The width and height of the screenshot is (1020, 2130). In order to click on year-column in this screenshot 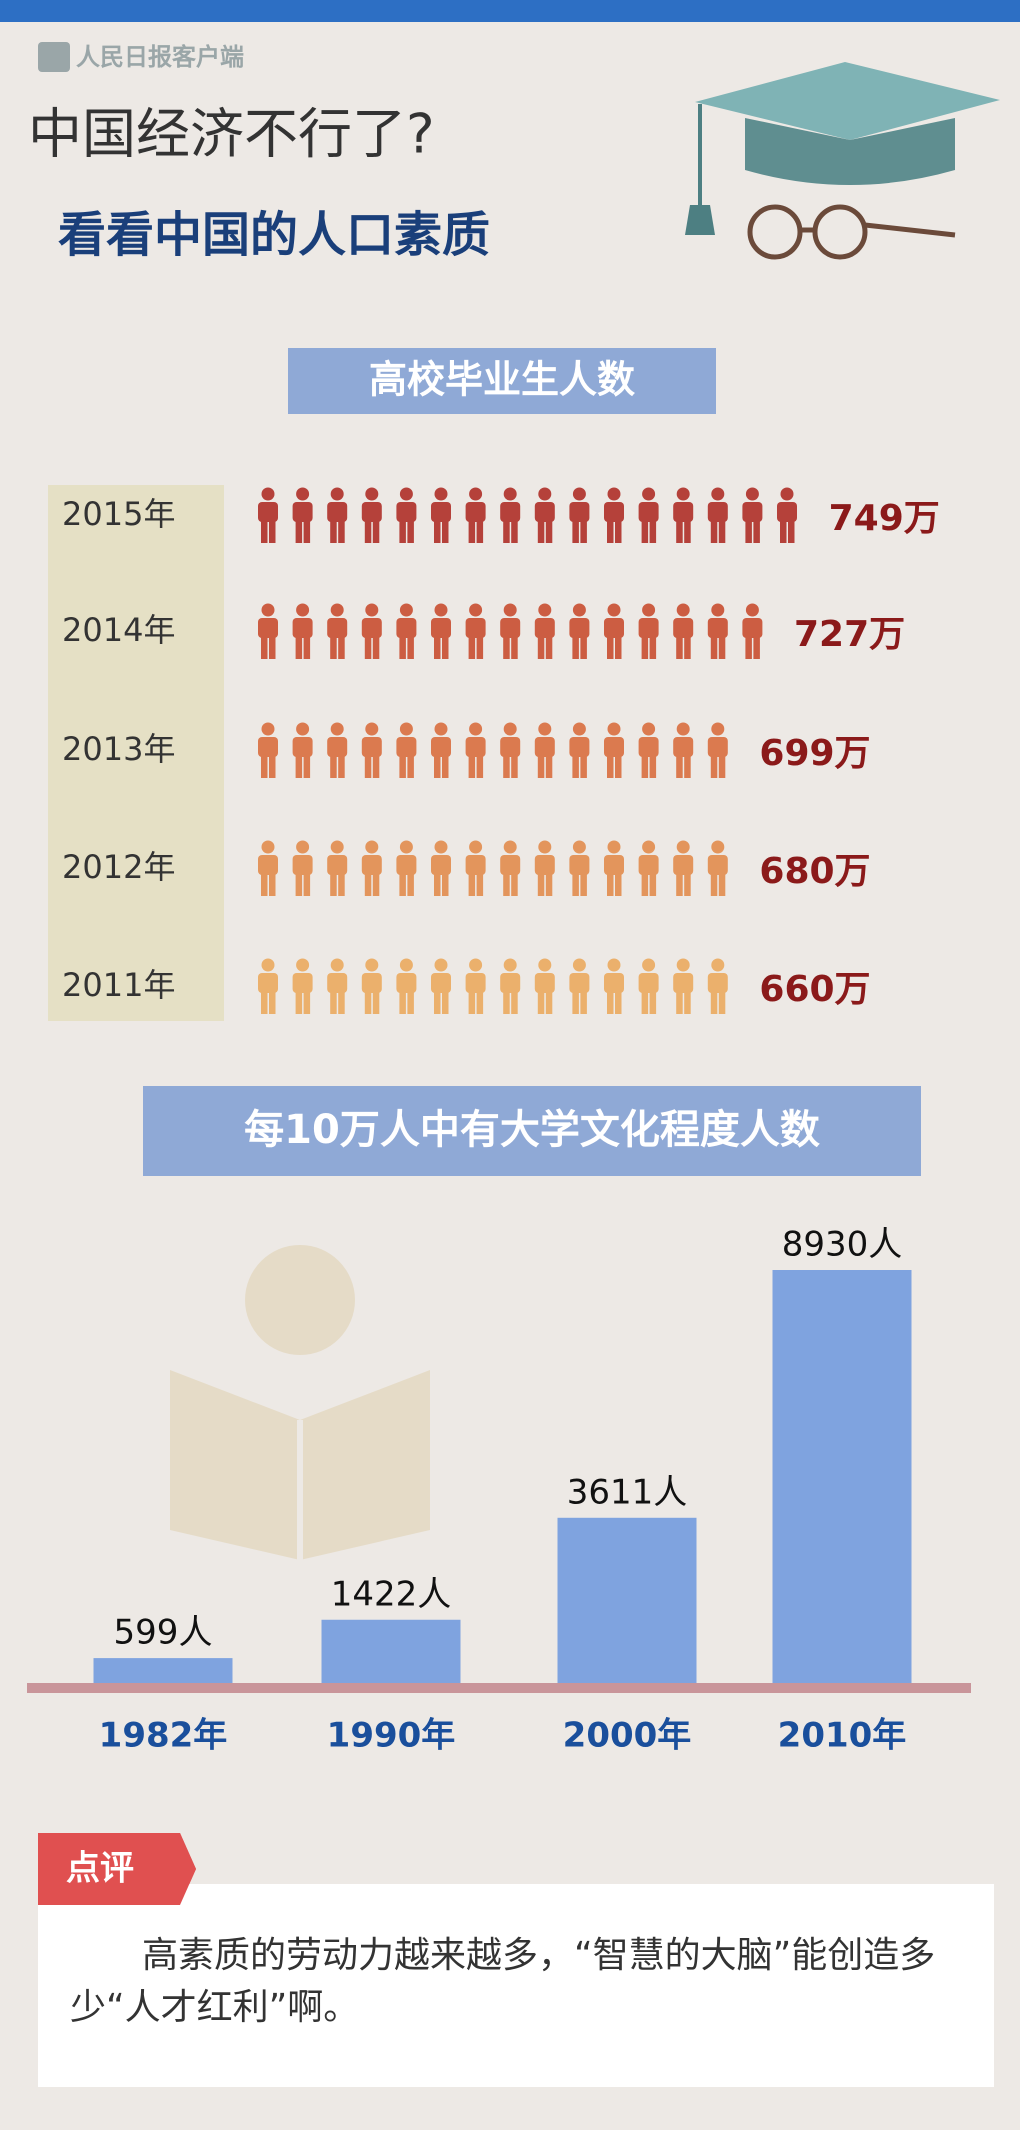, I will do `click(136, 753)`.